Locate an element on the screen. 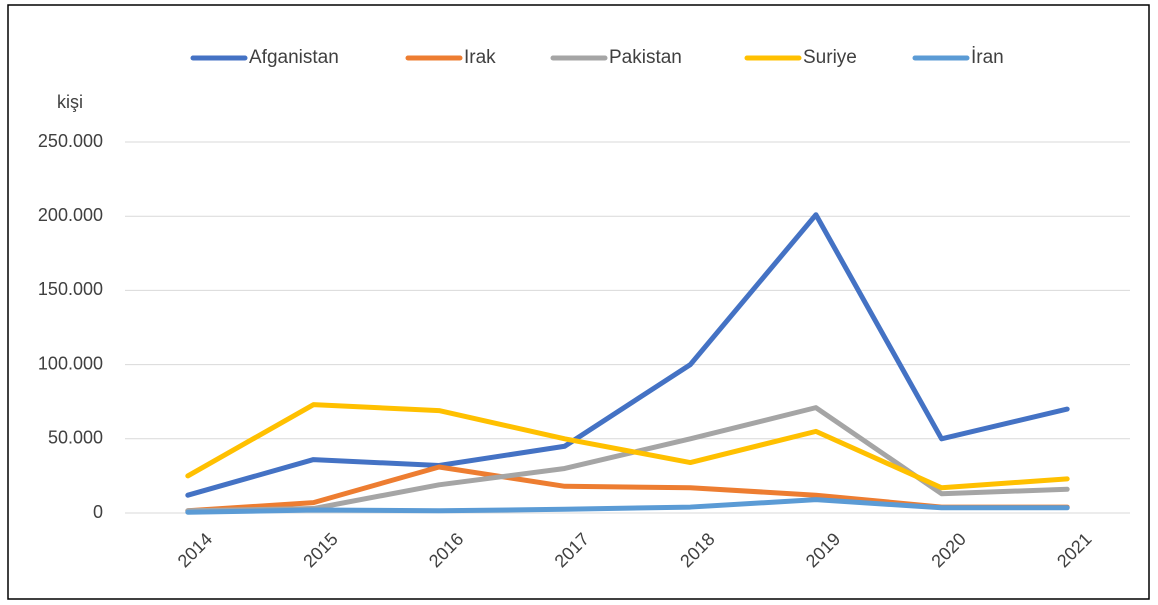  legend-label: İran is located at coordinates (987, 57).